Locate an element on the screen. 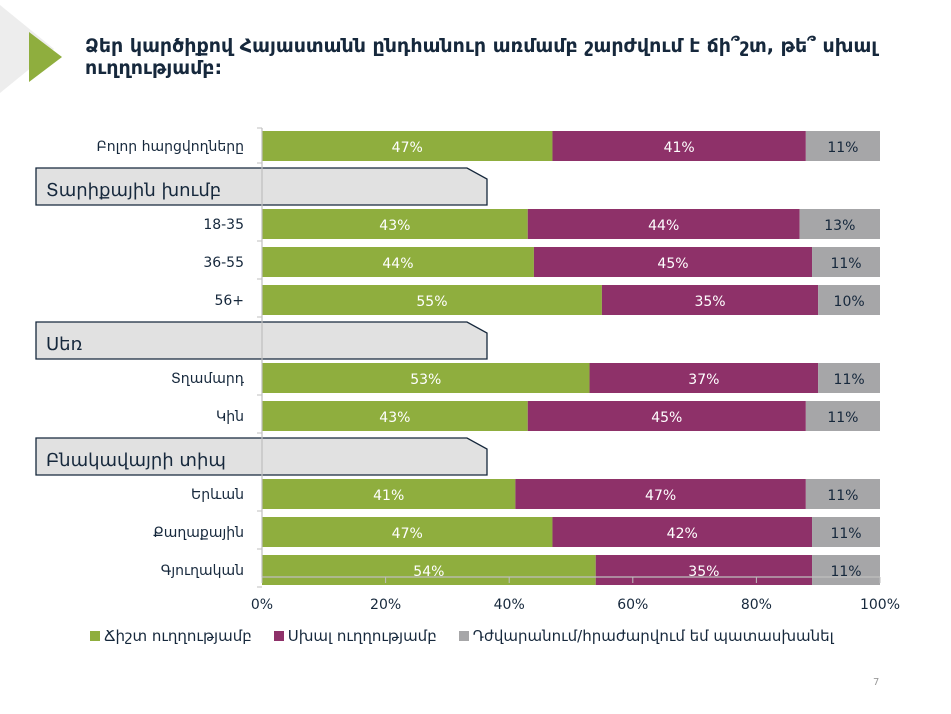  data-label-correct: 55% is located at coordinates (431, 302).